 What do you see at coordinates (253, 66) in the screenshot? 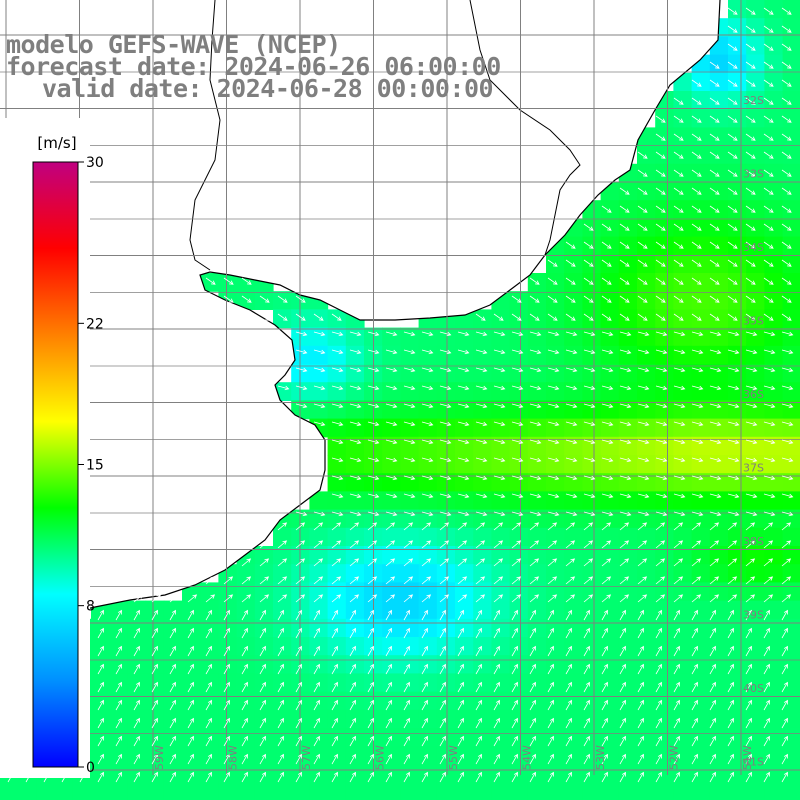
I see `forecast-date: forecast date: 2024-06-26 06:00:00` at bounding box center [253, 66].